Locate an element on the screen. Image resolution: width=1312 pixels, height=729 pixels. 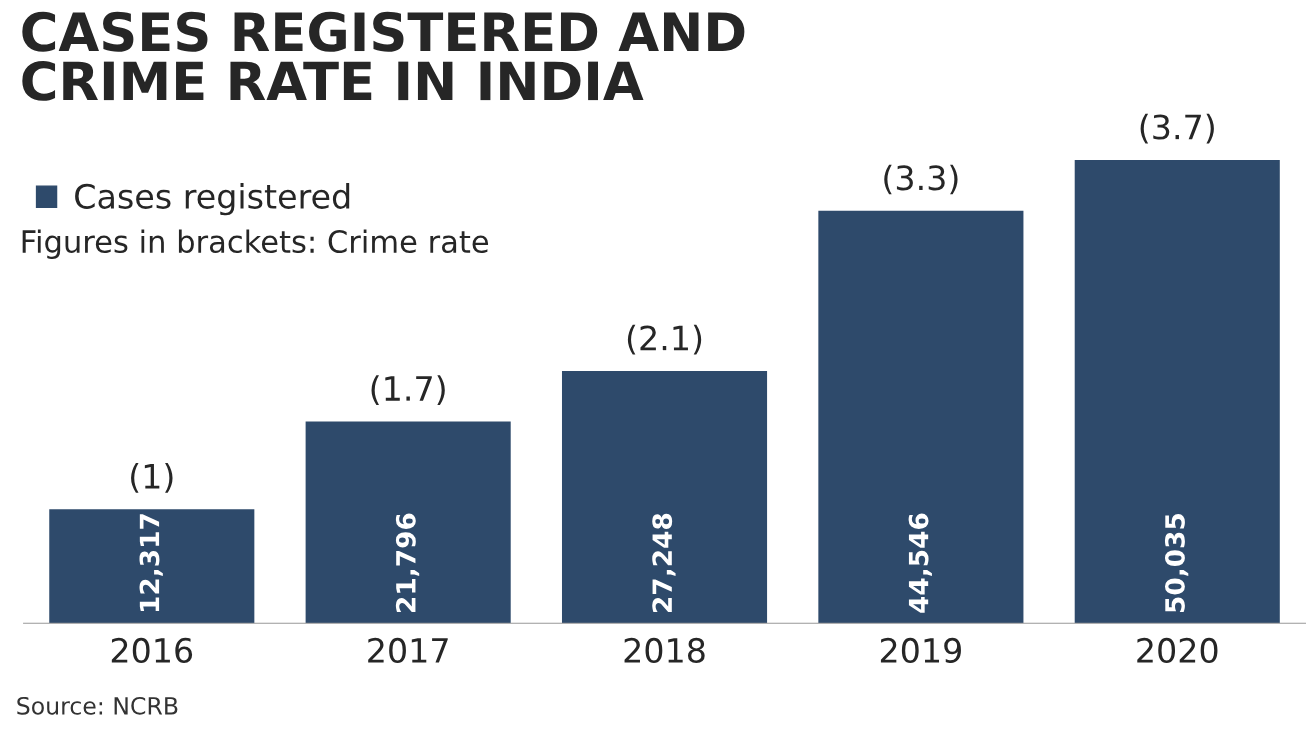
annotation: (3.7) is located at coordinates (1177, 128).